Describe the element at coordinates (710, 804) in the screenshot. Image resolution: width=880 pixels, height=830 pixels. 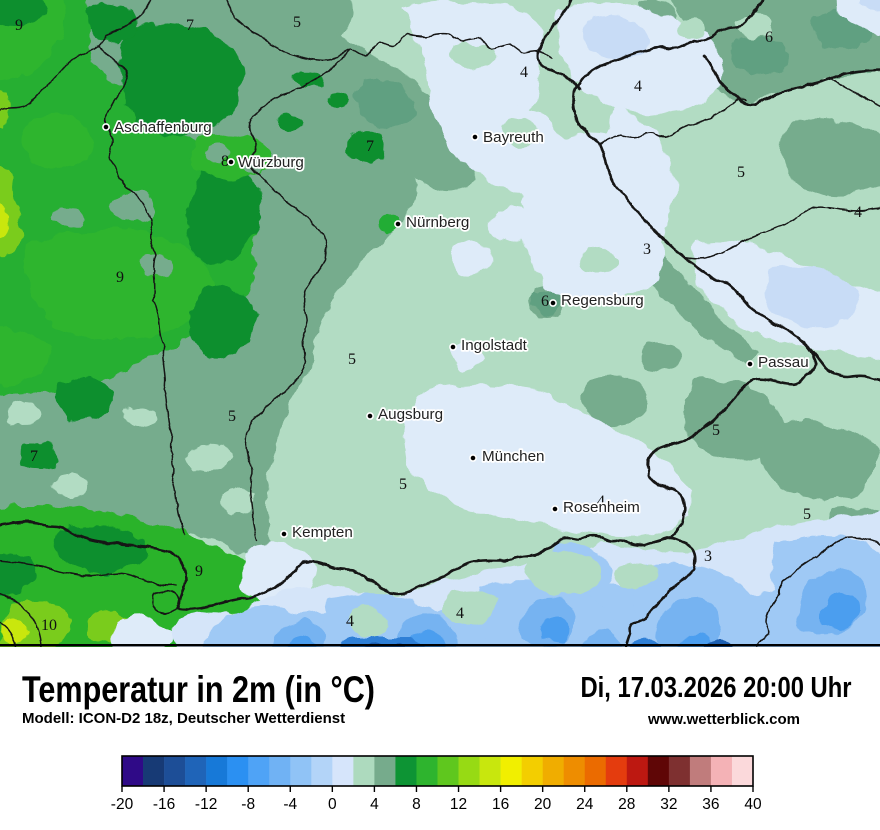
I see `svg-text: 36` at that location.